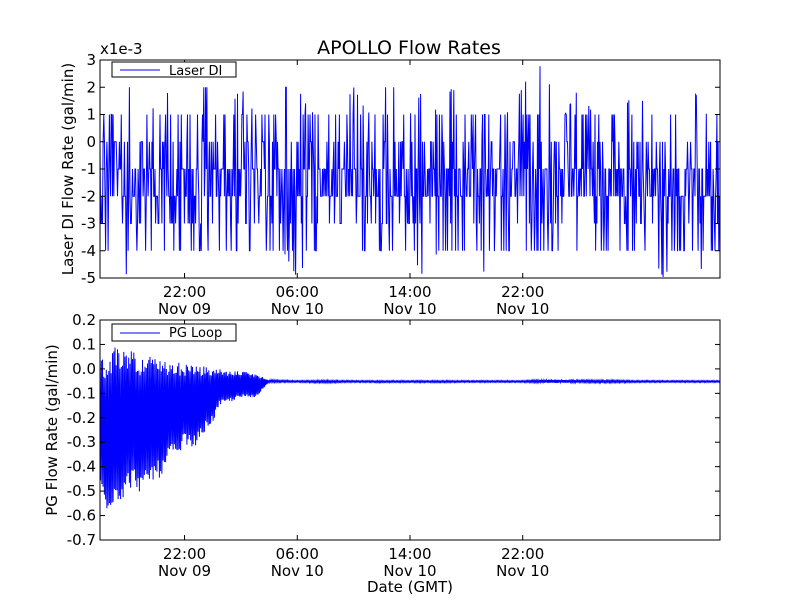  I want to click on y-tick-label: -0.3, so click(81, 442).